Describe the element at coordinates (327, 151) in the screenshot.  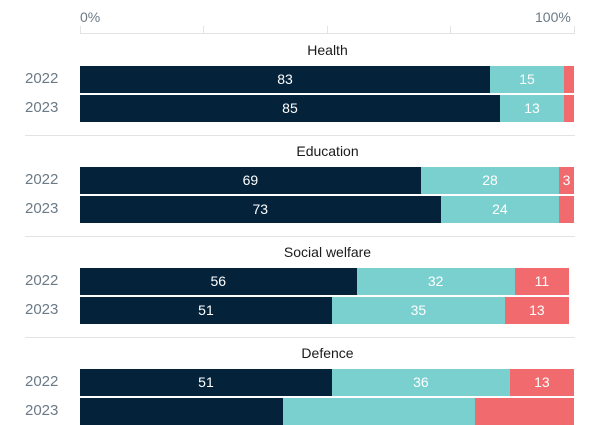
I see `group-title-education: Education` at that location.